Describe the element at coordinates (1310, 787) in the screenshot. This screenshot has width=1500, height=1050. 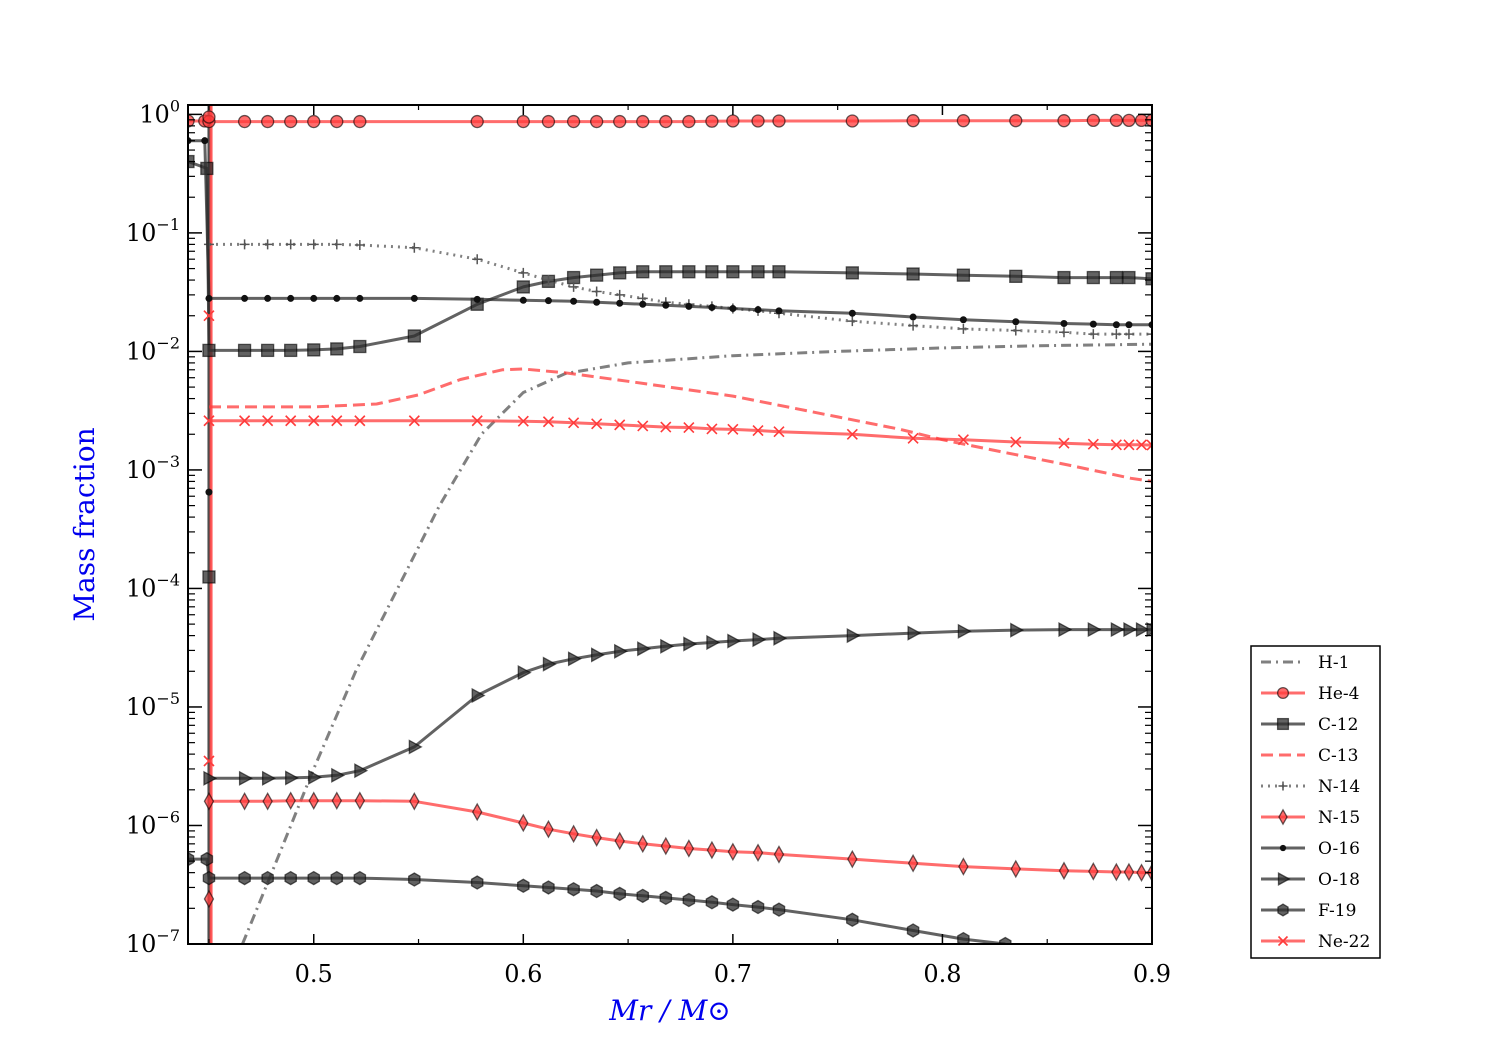
I see `legend-item-n-14: N-14` at that location.